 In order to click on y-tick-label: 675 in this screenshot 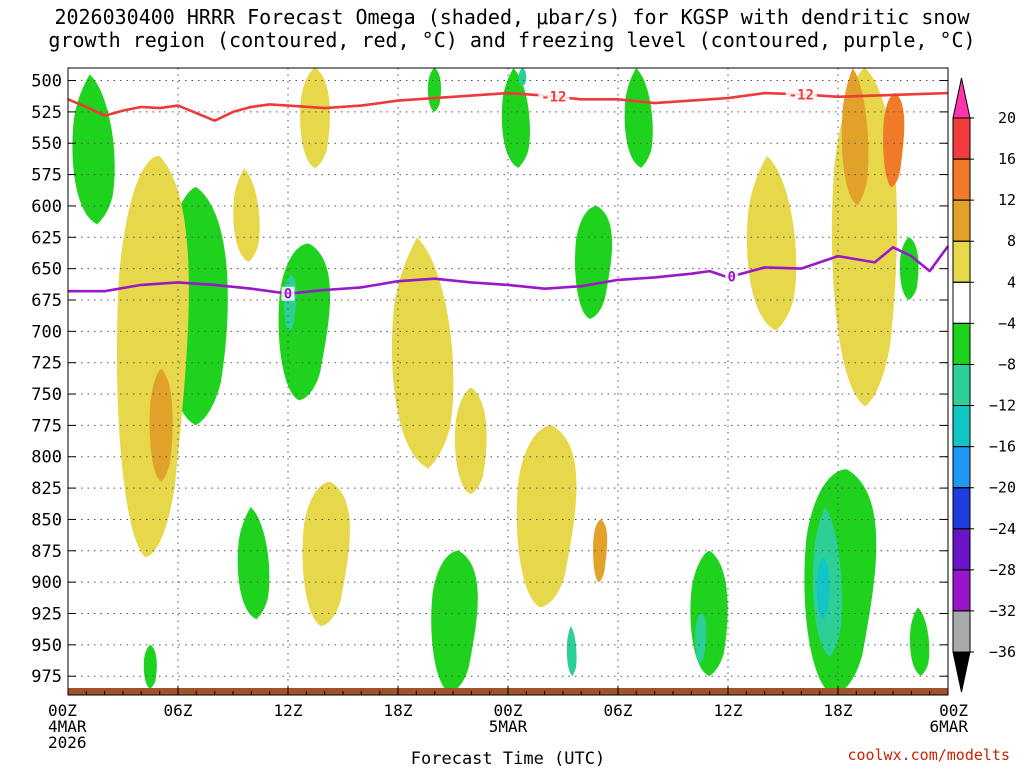, I will do `click(46, 301)`.